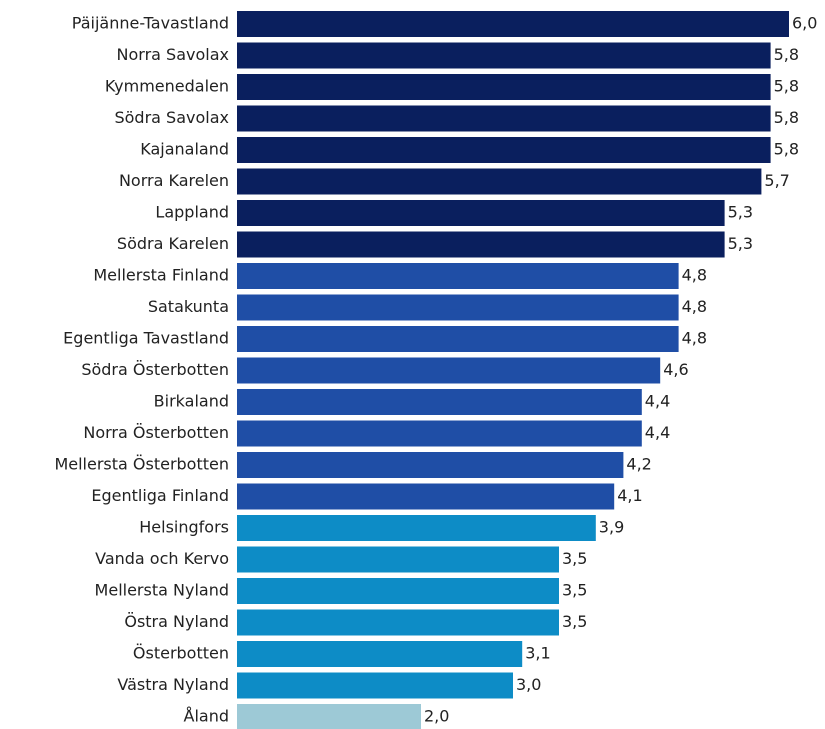 The image size is (825, 729). I want to click on y-tick-label: Helsingfors, so click(184, 527).